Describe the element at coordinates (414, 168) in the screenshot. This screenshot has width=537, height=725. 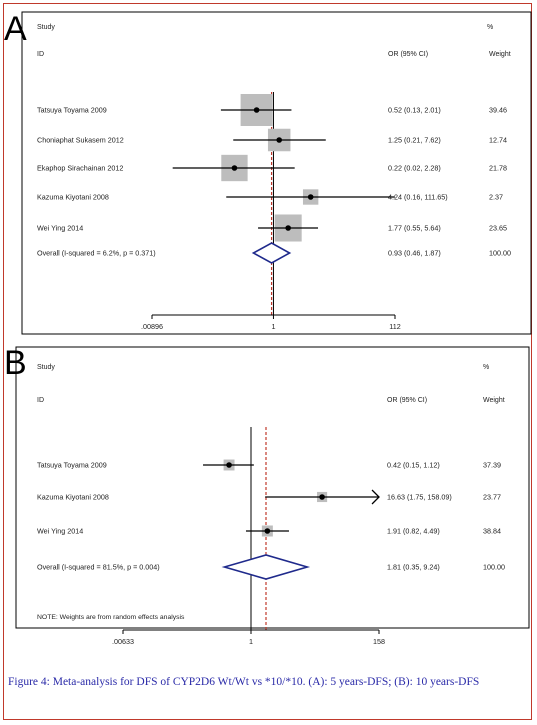
I see `study-or-ci: 0.22 (0.02, 2.28)` at that location.